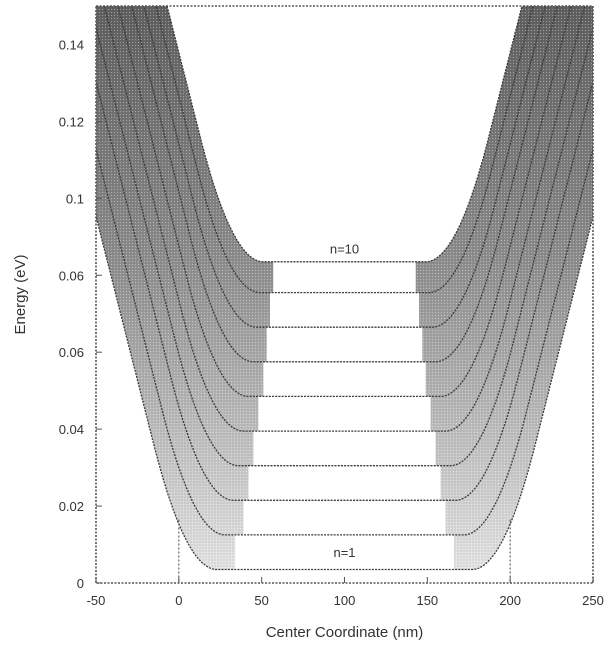 The image size is (609, 647). I want to click on confinement-edges, so click(344, 551).